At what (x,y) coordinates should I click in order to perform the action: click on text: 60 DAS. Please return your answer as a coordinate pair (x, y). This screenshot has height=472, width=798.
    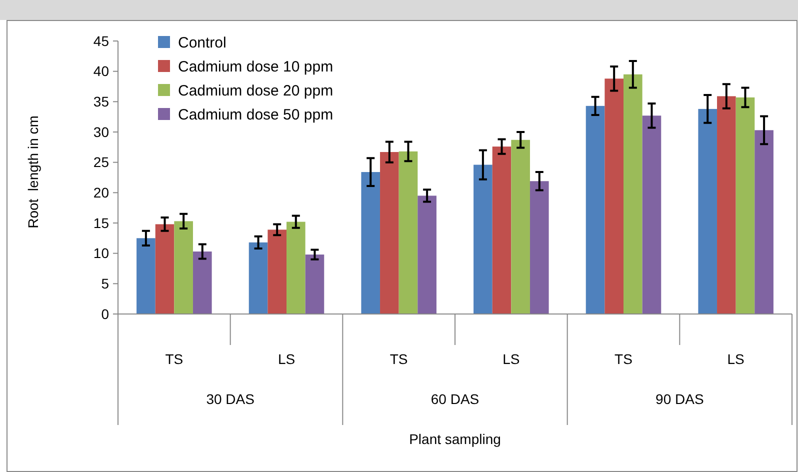
    Looking at the image, I should click on (455, 399).